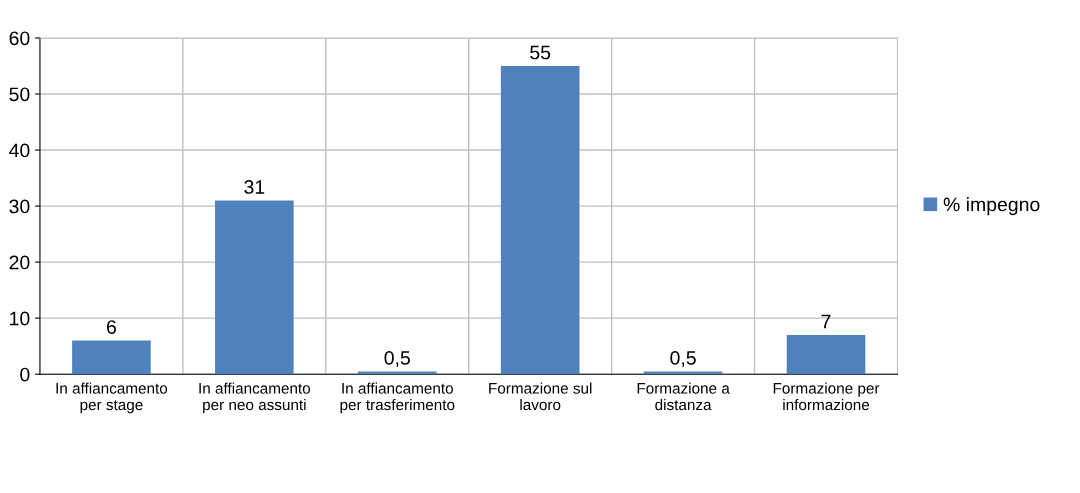 The image size is (1080, 493). I want to click on y-tick-label: 40, so click(19, 150).